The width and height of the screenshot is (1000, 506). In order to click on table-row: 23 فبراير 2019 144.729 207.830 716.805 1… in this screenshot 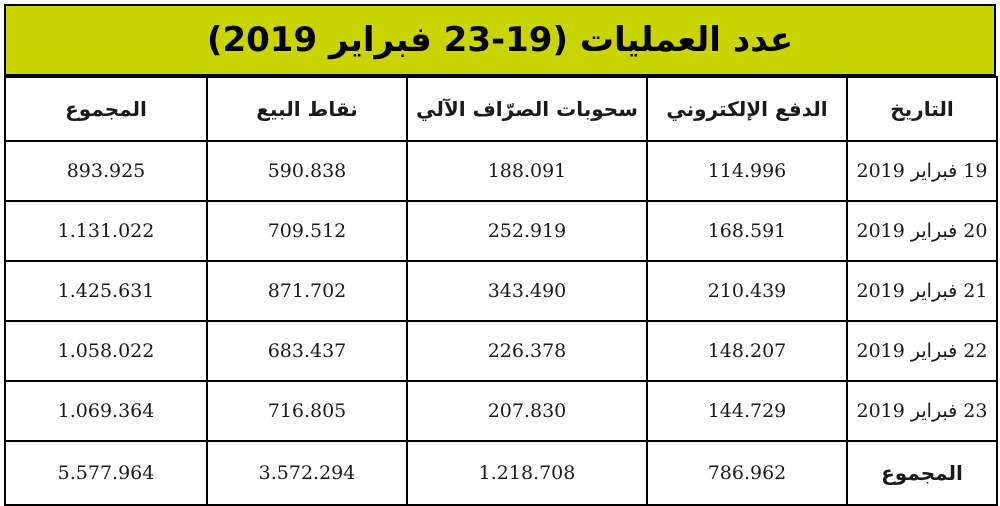, I will do `click(501, 411)`.